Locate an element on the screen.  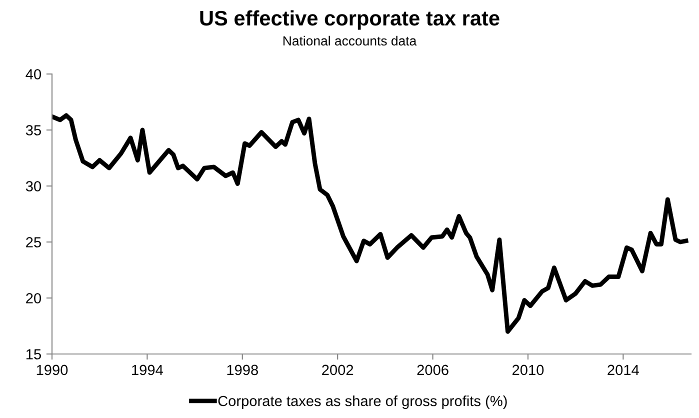
x-tick-label: 2002 is located at coordinates (338, 370).